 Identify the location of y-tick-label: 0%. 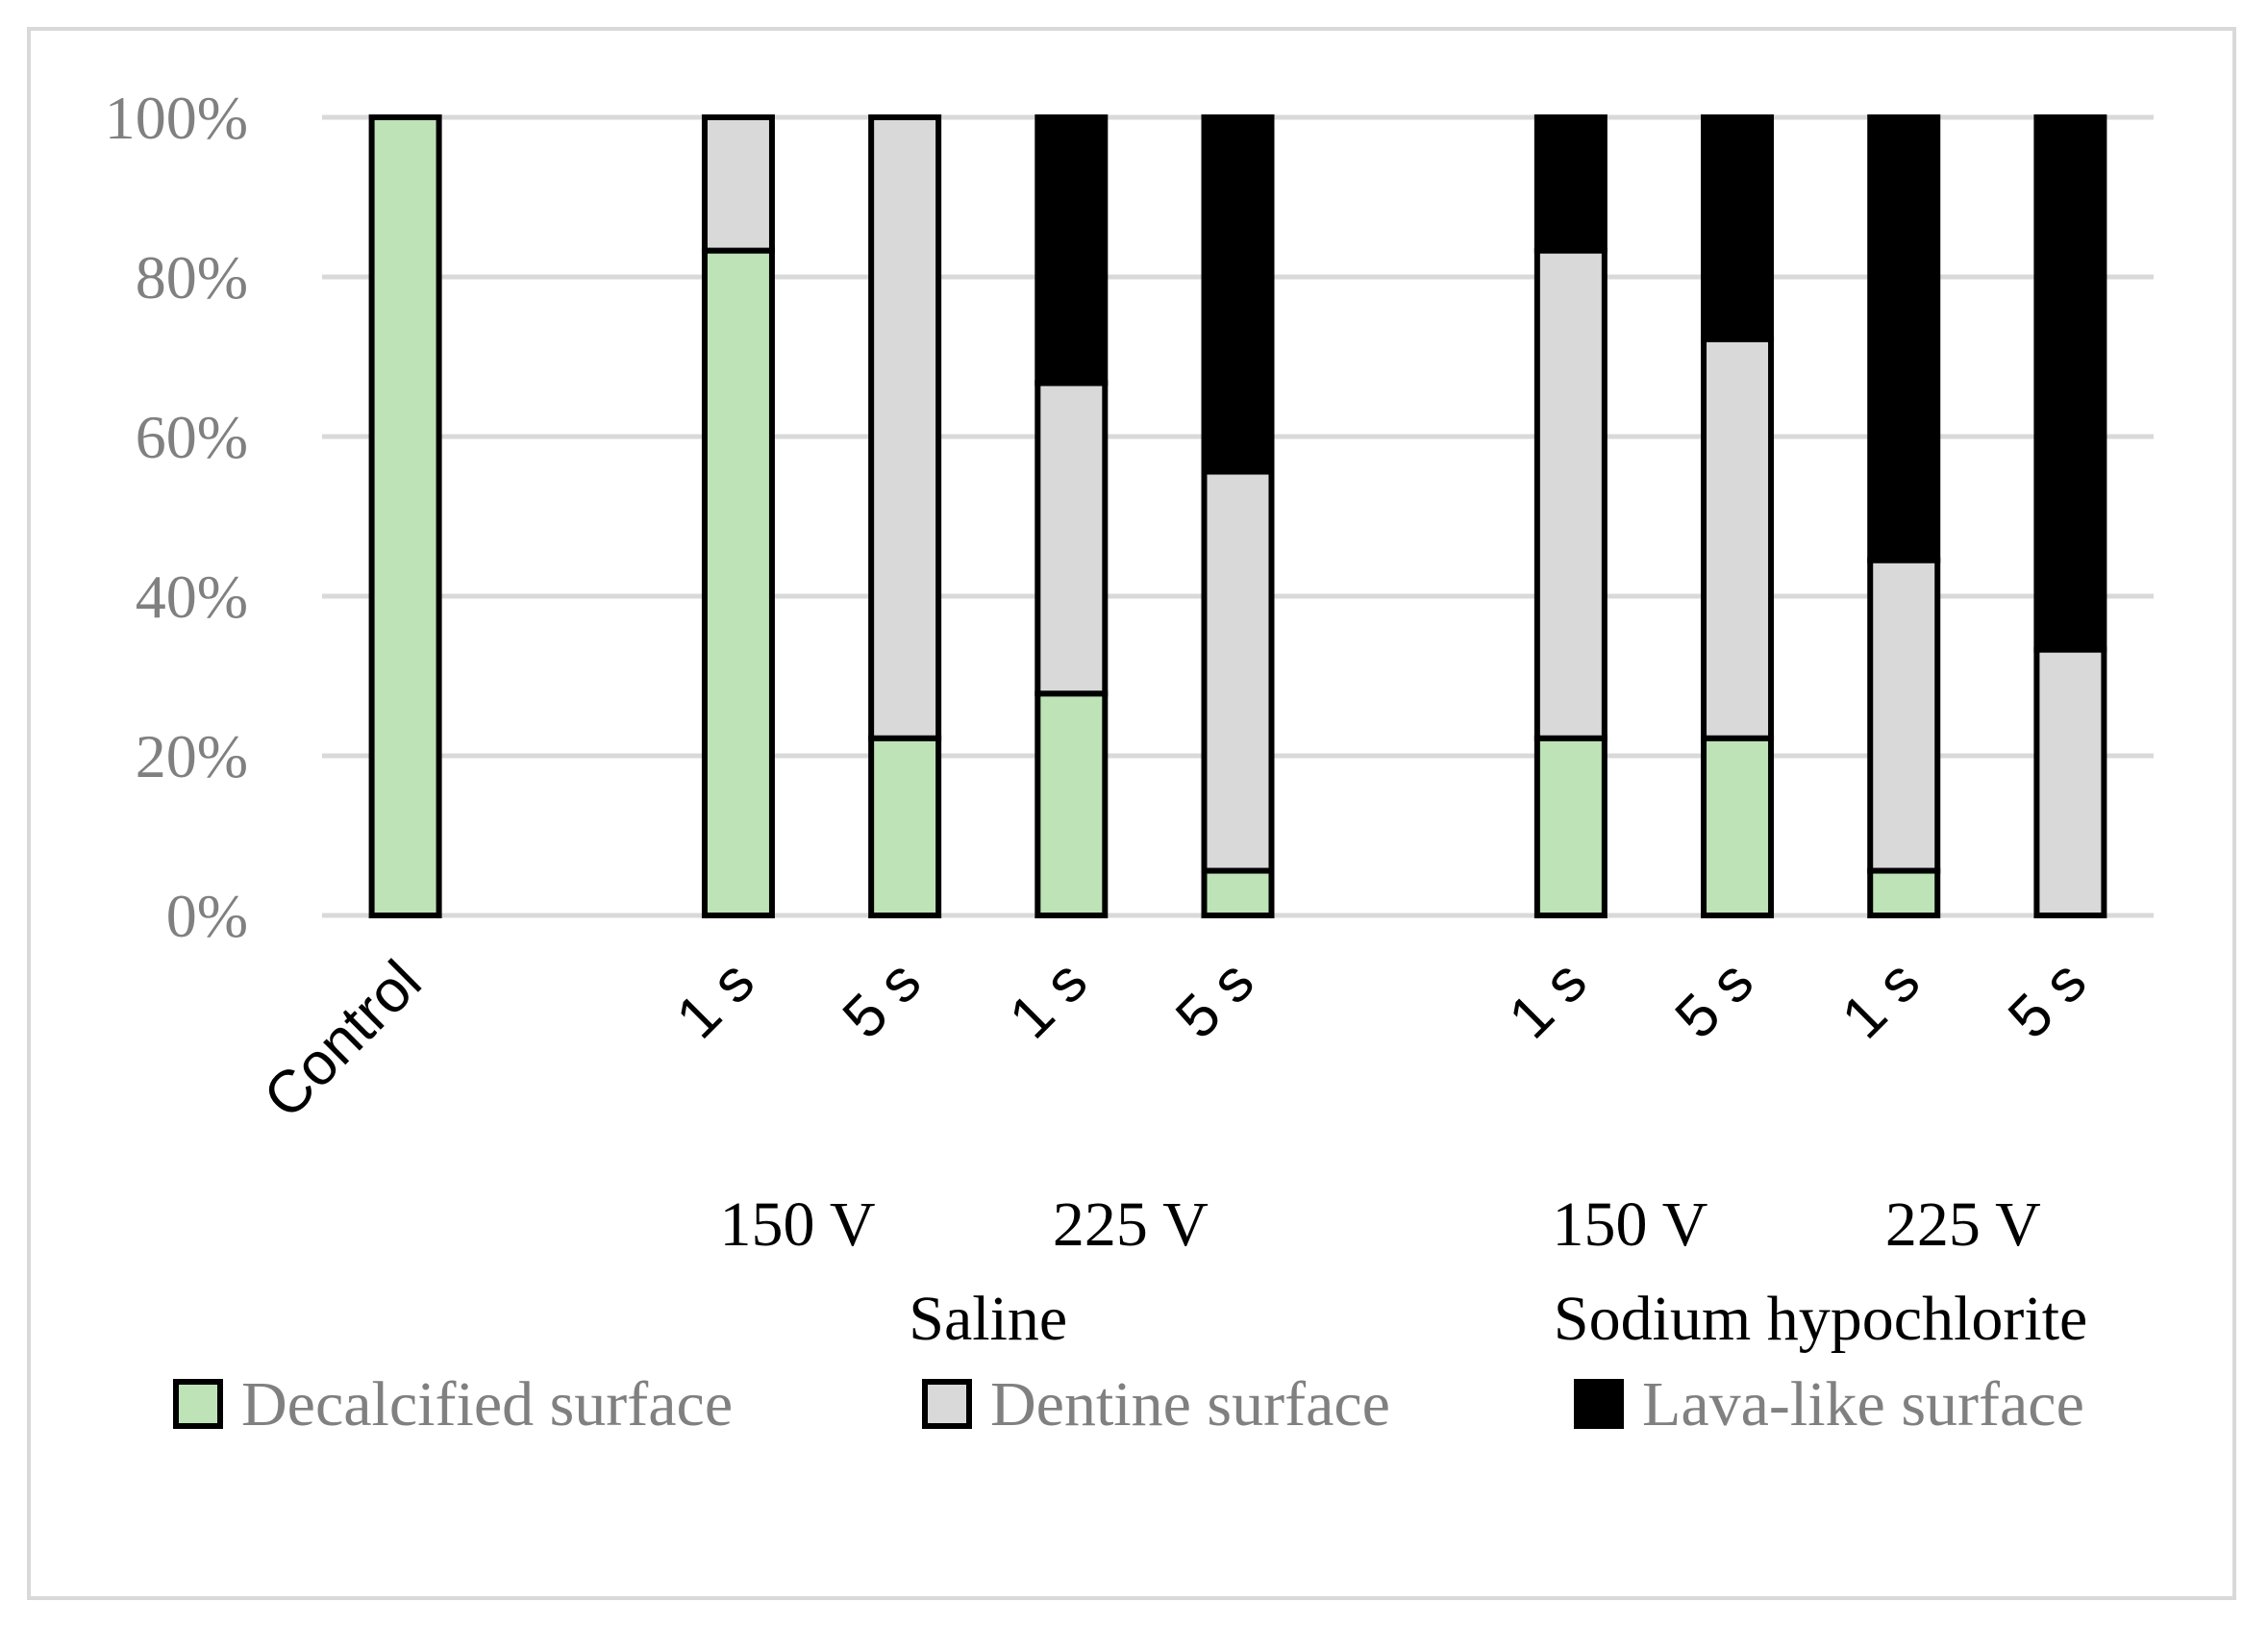
(207, 916).